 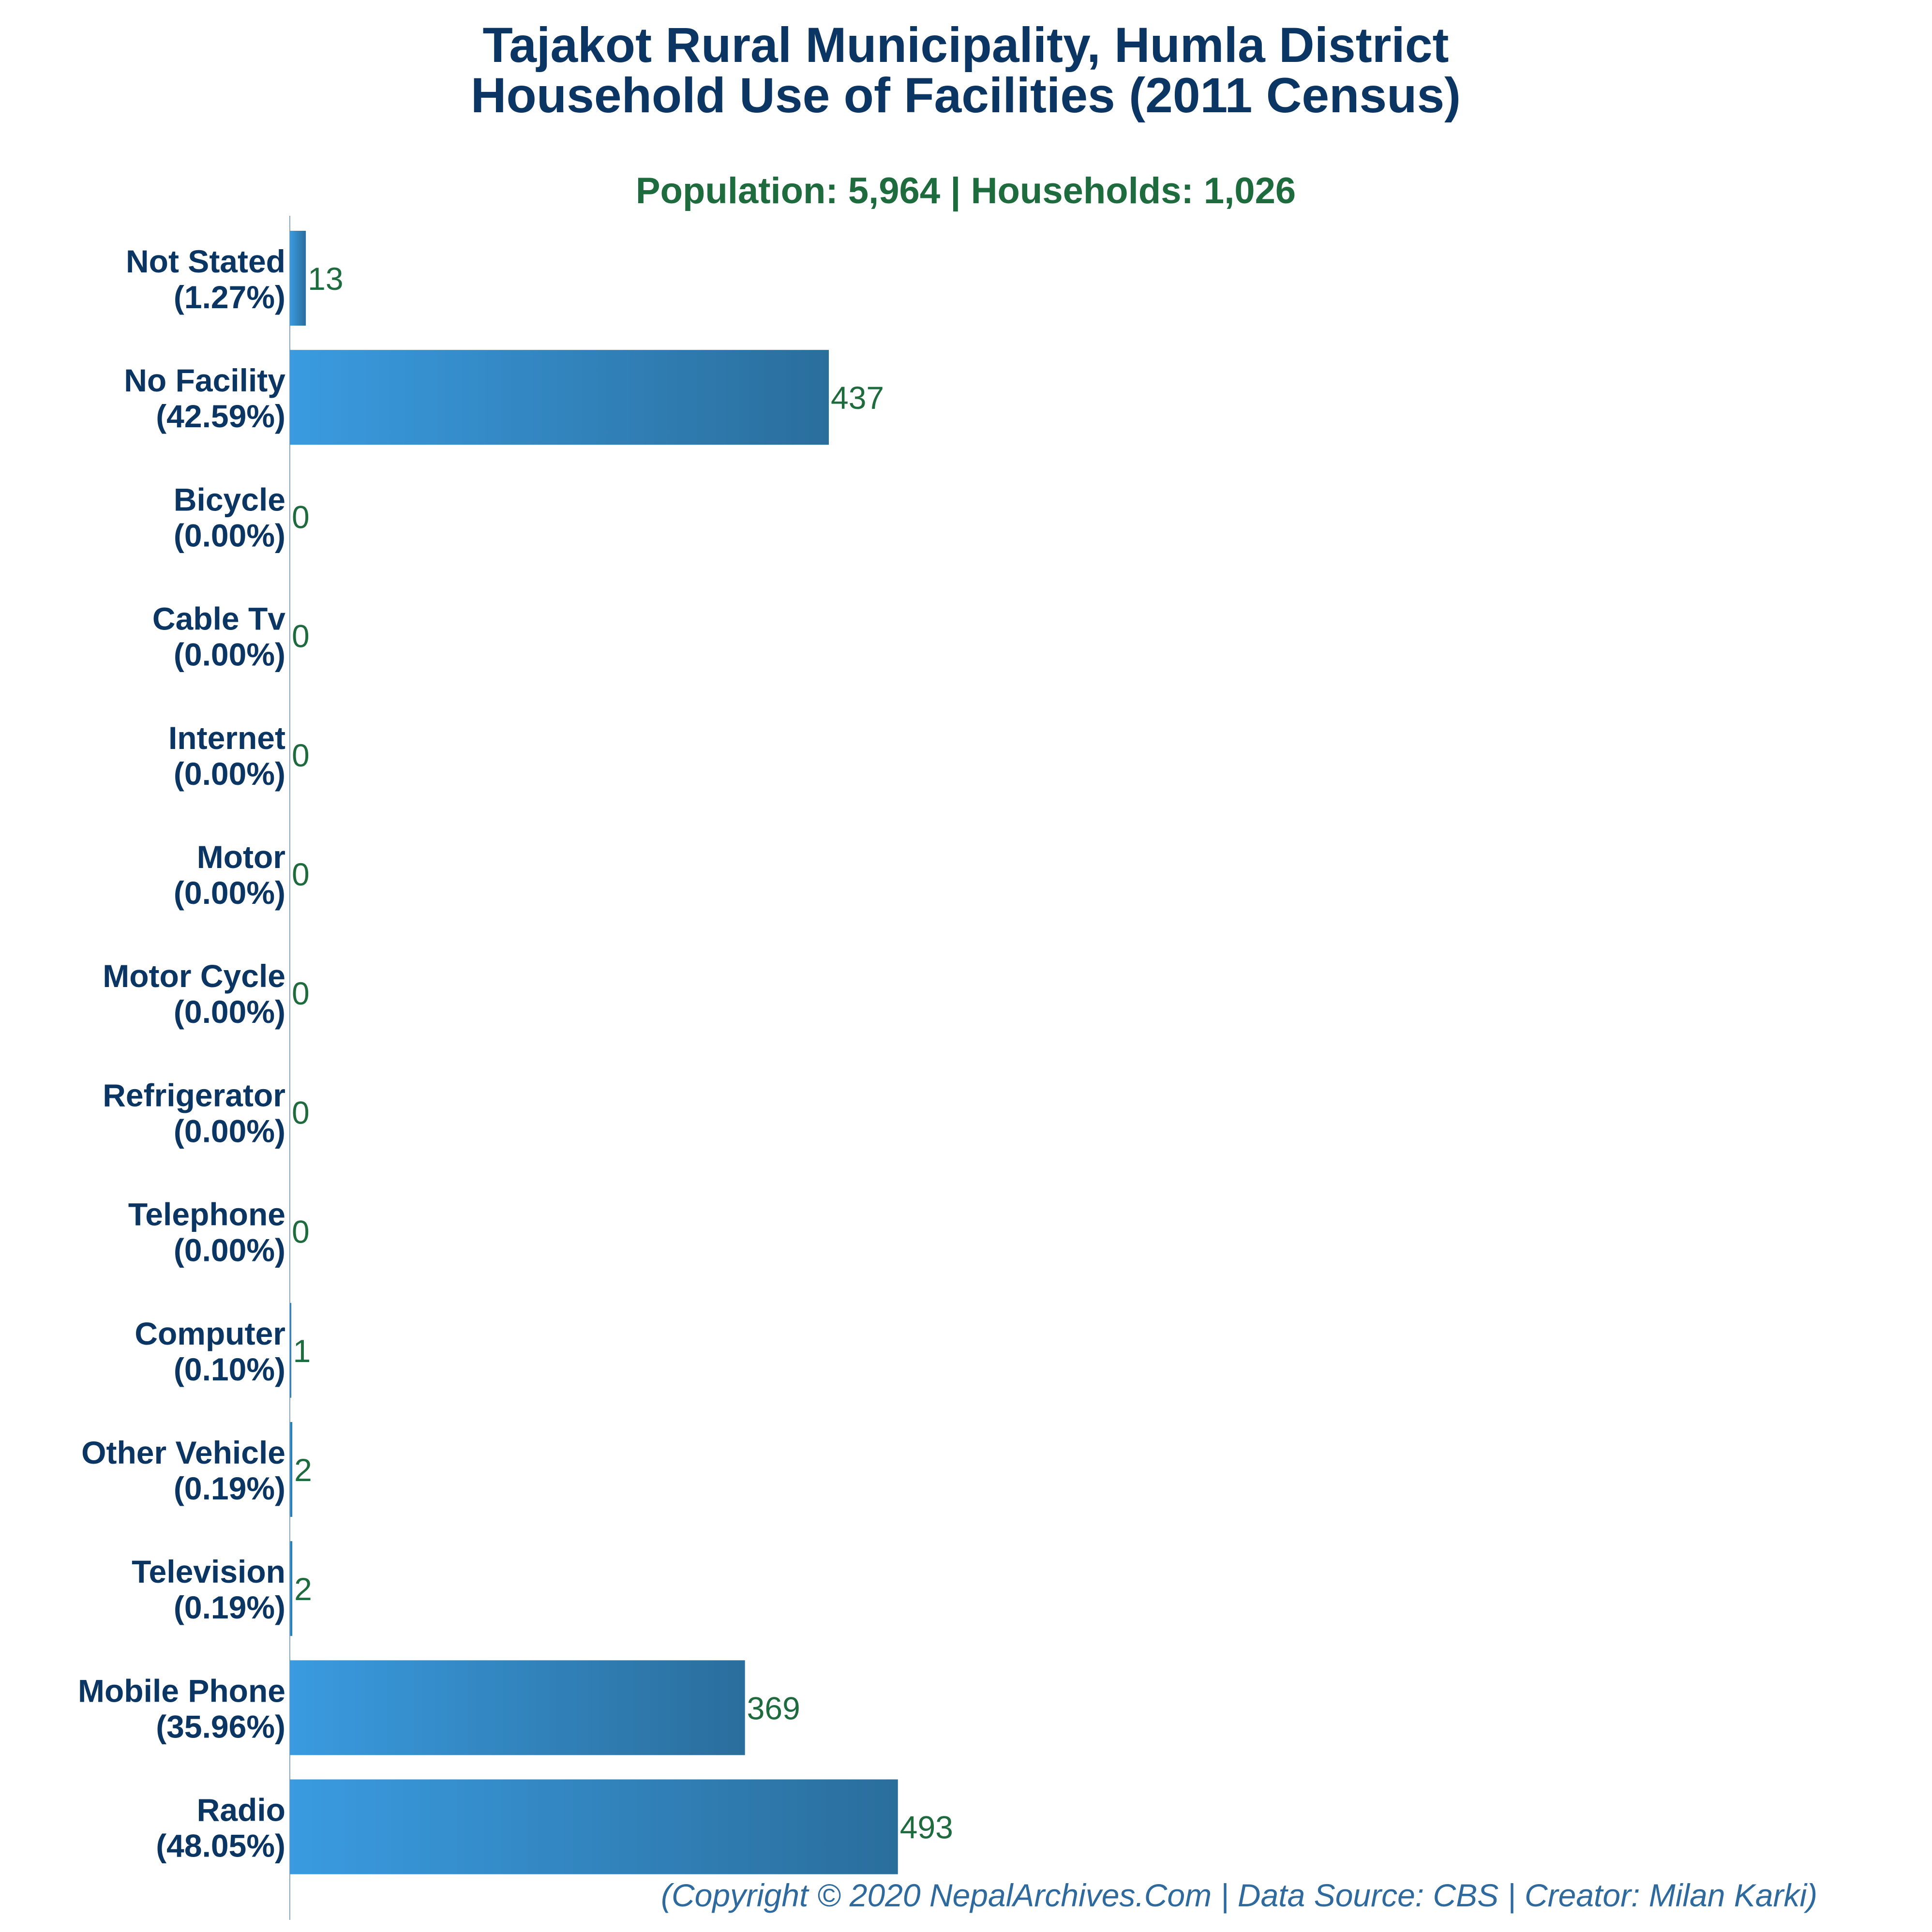 What do you see at coordinates (325, 279) in the screenshot?
I see `value-label: 13` at bounding box center [325, 279].